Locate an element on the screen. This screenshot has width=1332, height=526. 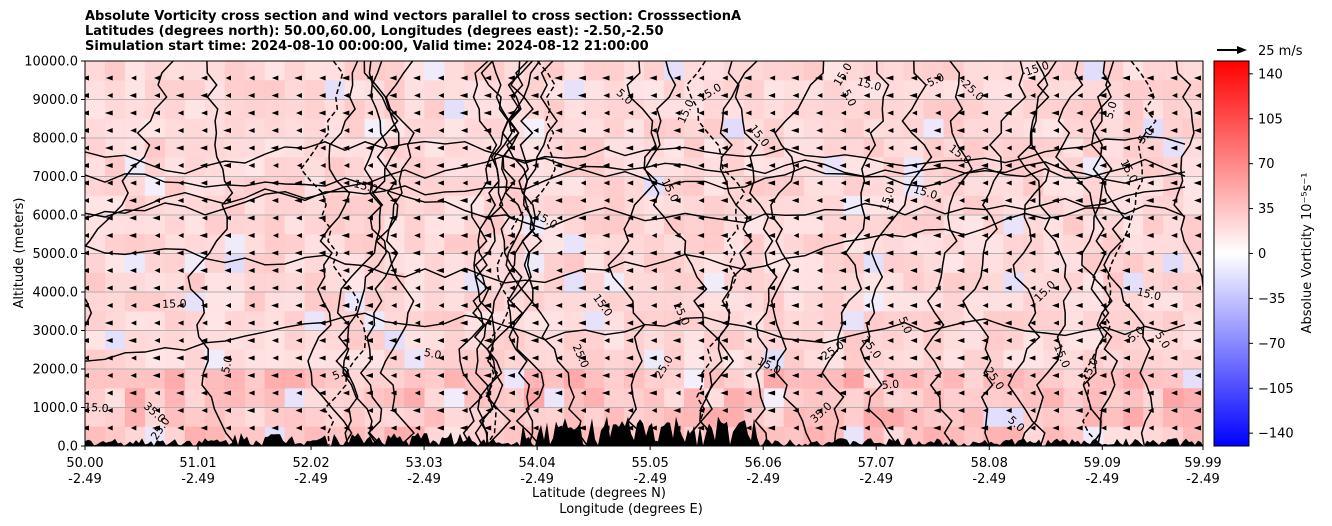
y-tick-label: 0.0 is located at coordinates (67, 447).